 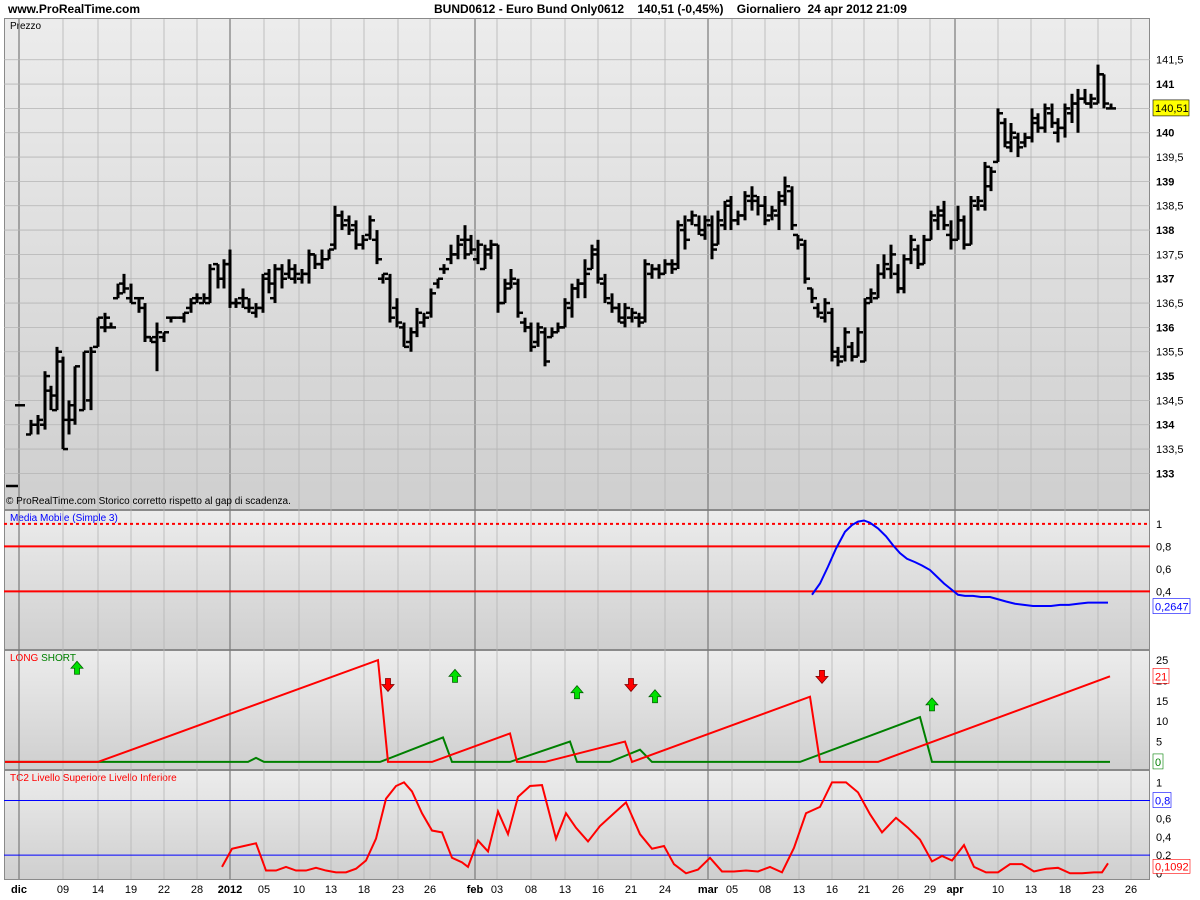 What do you see at coordinates (98, 890) in the screenshot?
I see `x-tick-label: 14` at bounding box center [98, 890].